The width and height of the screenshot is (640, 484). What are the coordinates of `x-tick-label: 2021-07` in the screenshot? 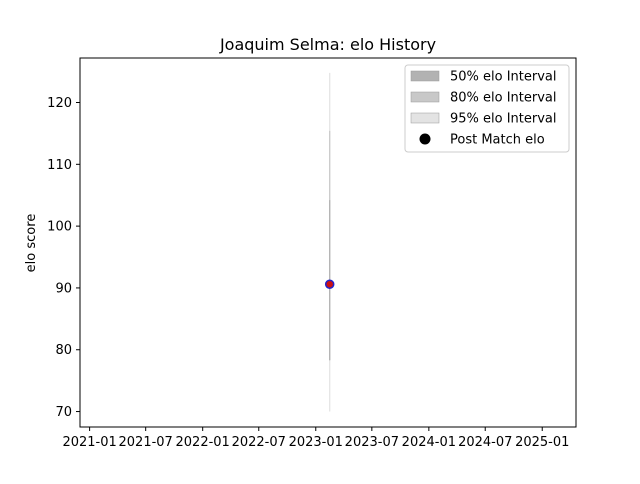 It's located at (146, 442).